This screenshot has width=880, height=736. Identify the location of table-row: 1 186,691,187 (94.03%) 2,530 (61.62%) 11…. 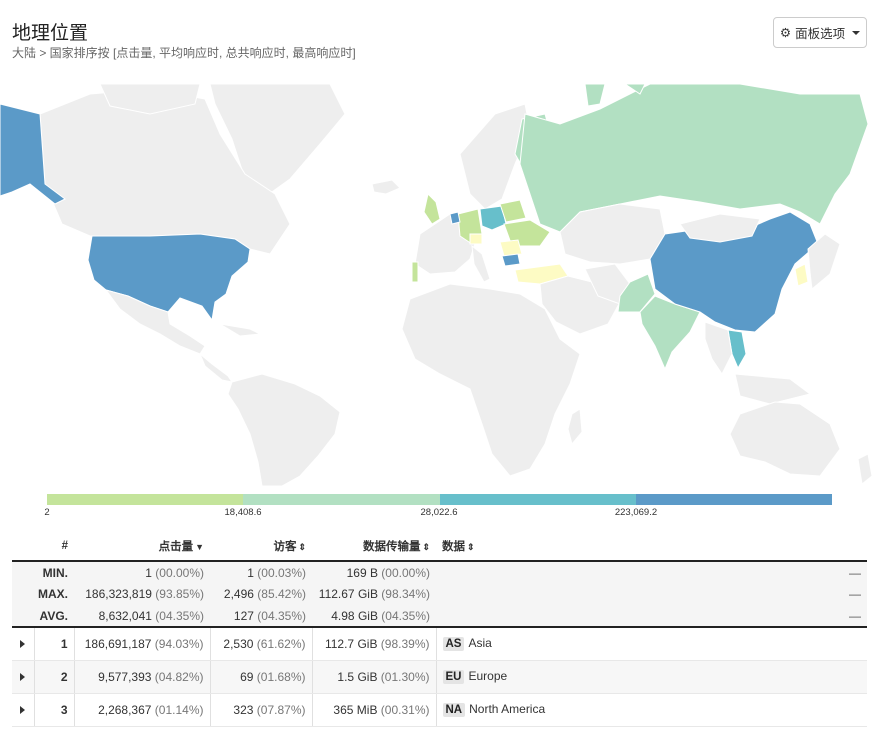
(439, 644).